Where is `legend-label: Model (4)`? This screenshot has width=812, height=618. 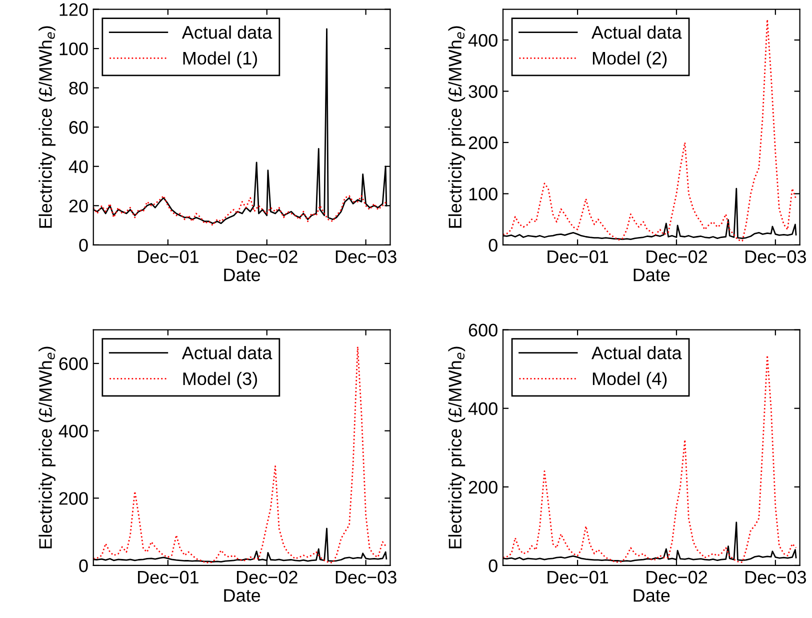 legend-label: Model (4) is located at coordinates (629, 380).